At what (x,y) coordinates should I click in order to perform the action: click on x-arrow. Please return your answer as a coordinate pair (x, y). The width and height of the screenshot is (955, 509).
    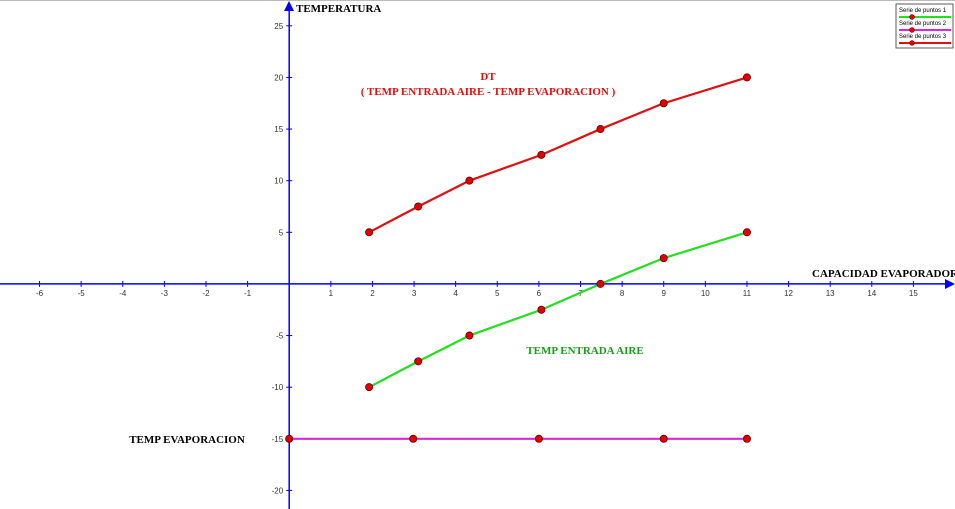
    Looking at the image, I should click on (950, 284).